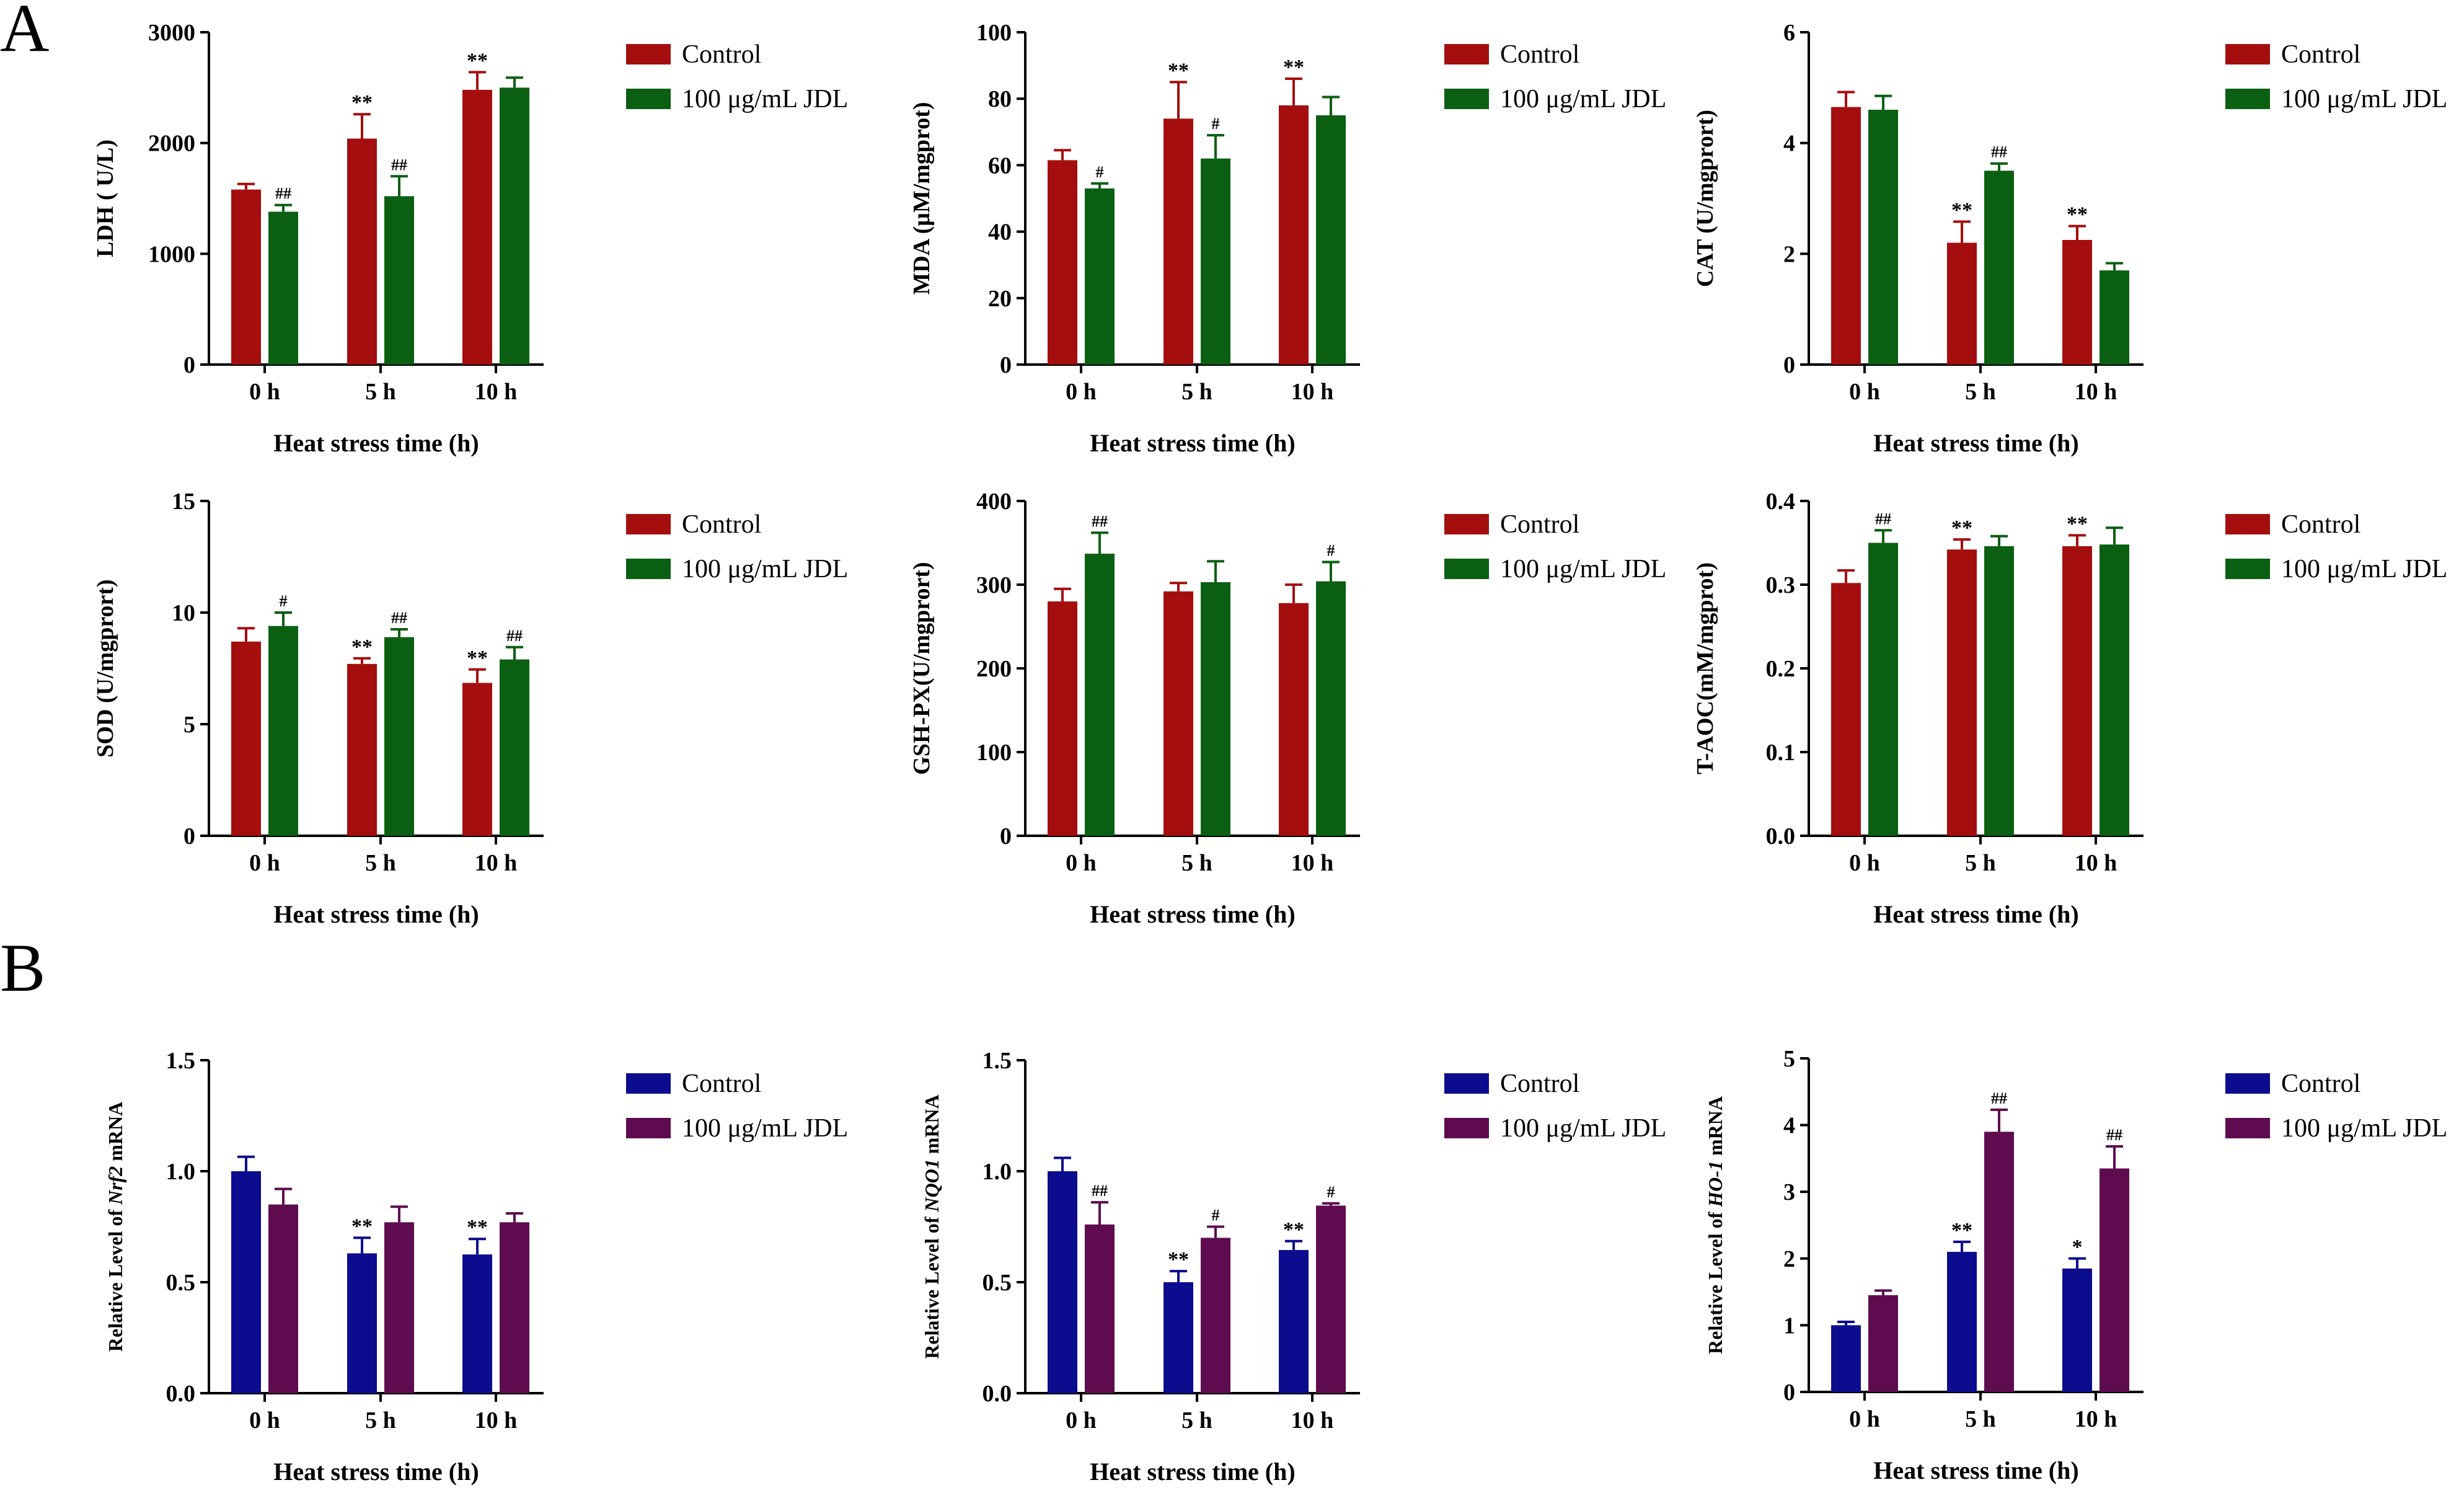 Image resolution: width=2464 pixels, height=1493 pixels. I want to click on y-axis-title: GSH-PX(U/mgprort), so click(922, 668).